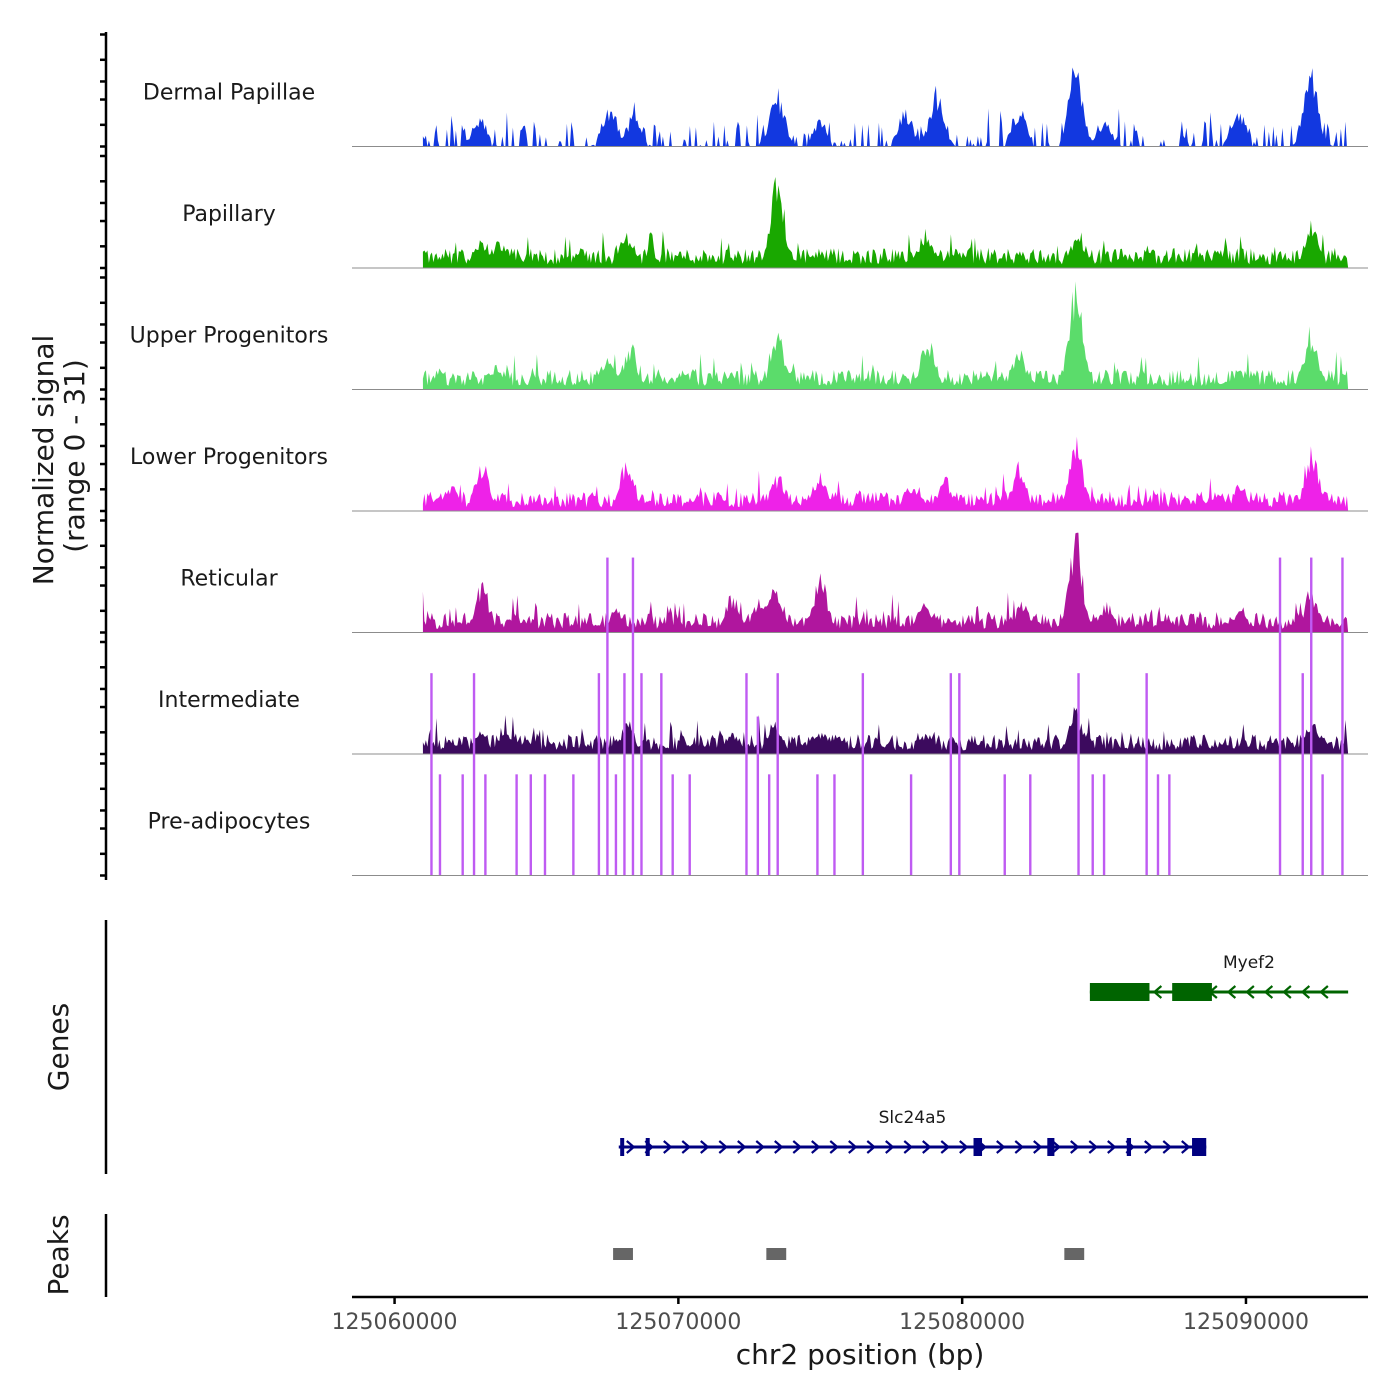 The width and height of the screenshot is (1400, 1400). I want to click on x-tick-label: 125090000, so click(1246, 1322).